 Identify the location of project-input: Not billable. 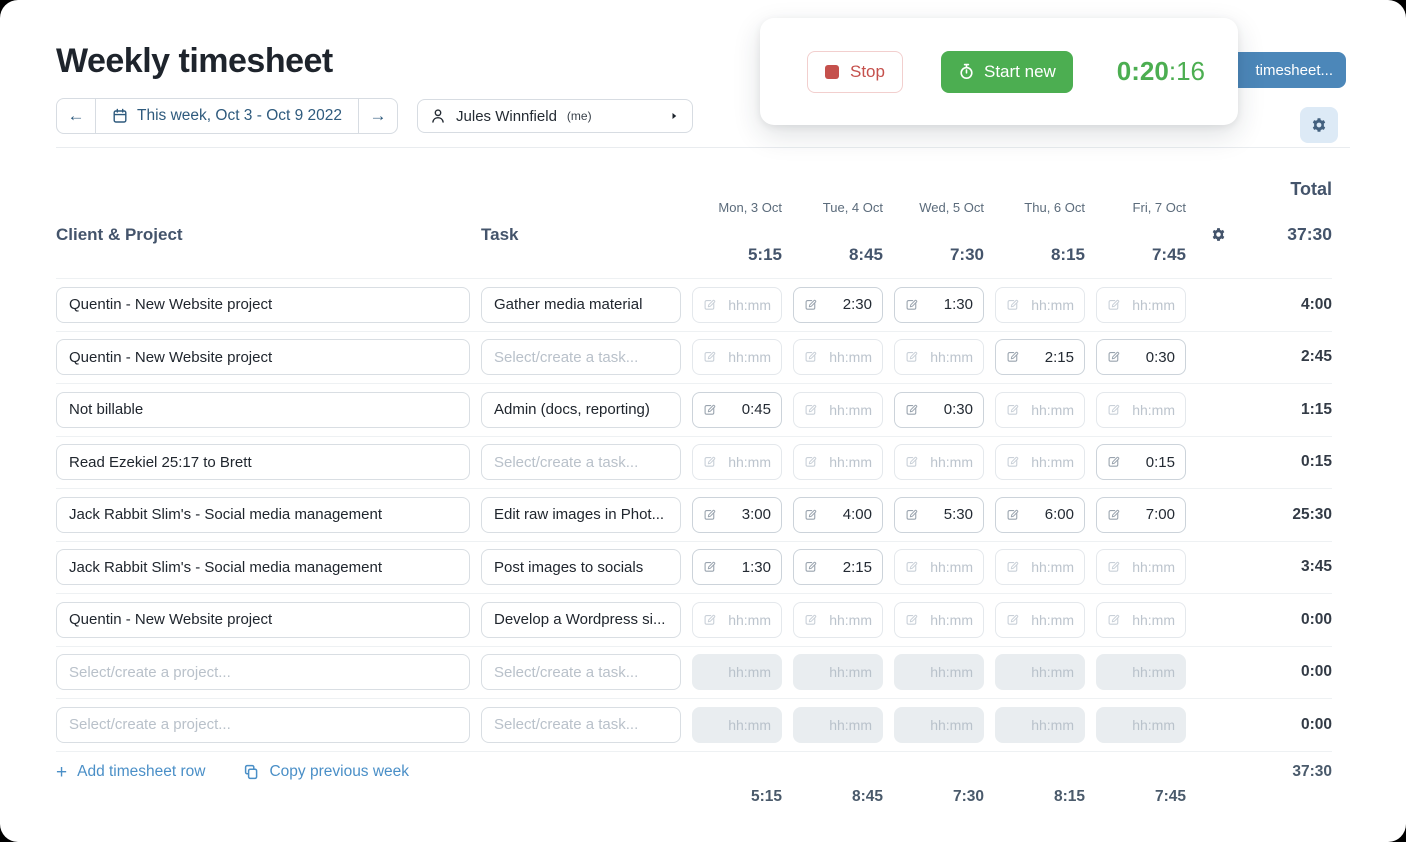
(263, 409).